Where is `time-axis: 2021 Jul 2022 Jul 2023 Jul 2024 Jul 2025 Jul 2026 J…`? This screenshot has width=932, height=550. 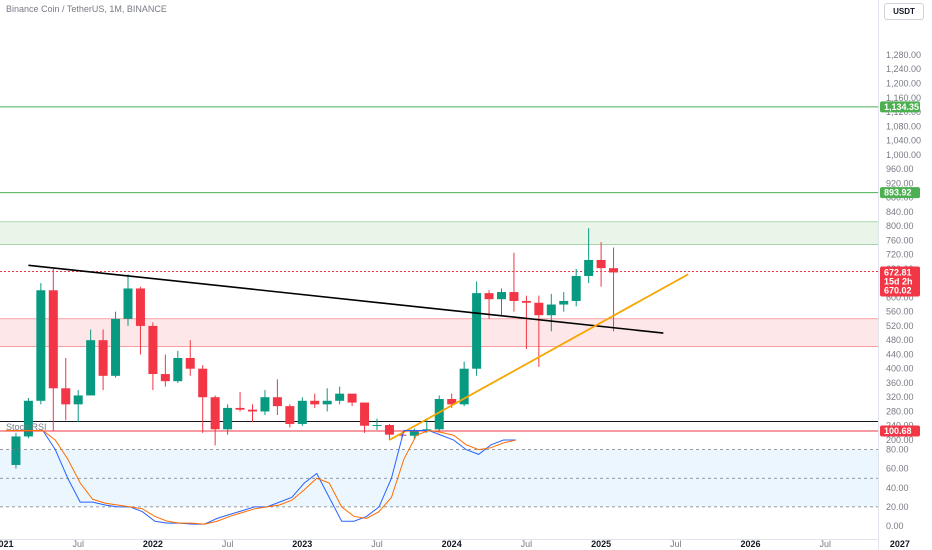 time-axis: 2021 Jul 2022 Jul 2023 Jul 2024 Jul 2025 Jul 2026 J… is located at coordinates (455, 544).